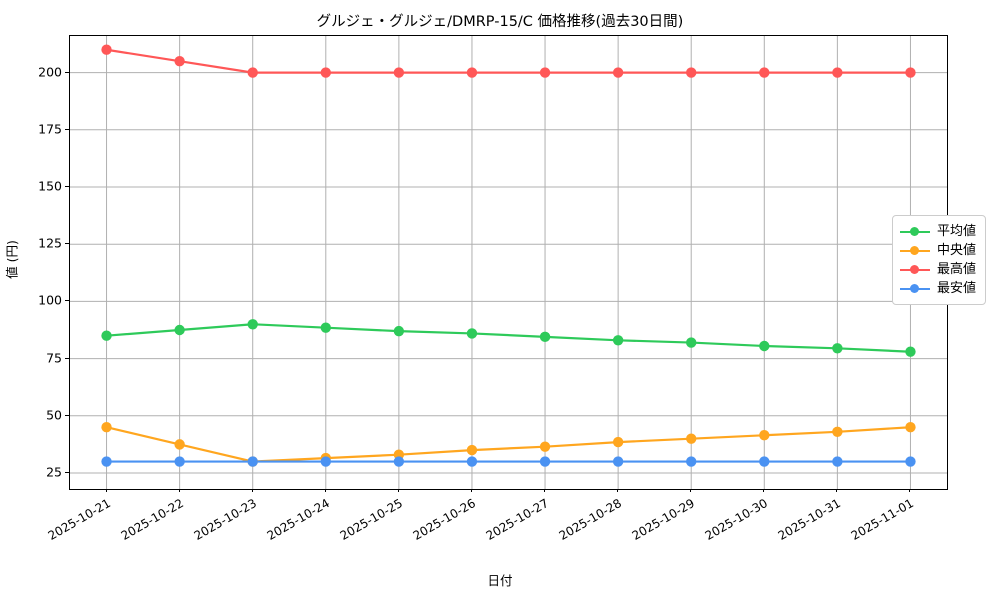 The height and width of the screenshot is (608, 1000). What do you see at coordinates (914, 251) in the screenshot?
I see `legend-marker-median` at bounding box center [914, 251].